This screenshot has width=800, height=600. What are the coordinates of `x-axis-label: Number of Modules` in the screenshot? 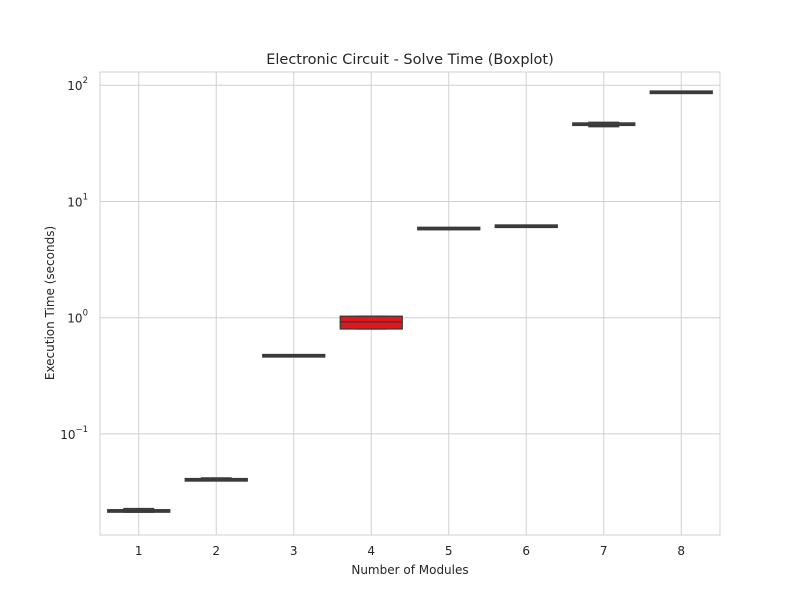 It's located at (409, 570).